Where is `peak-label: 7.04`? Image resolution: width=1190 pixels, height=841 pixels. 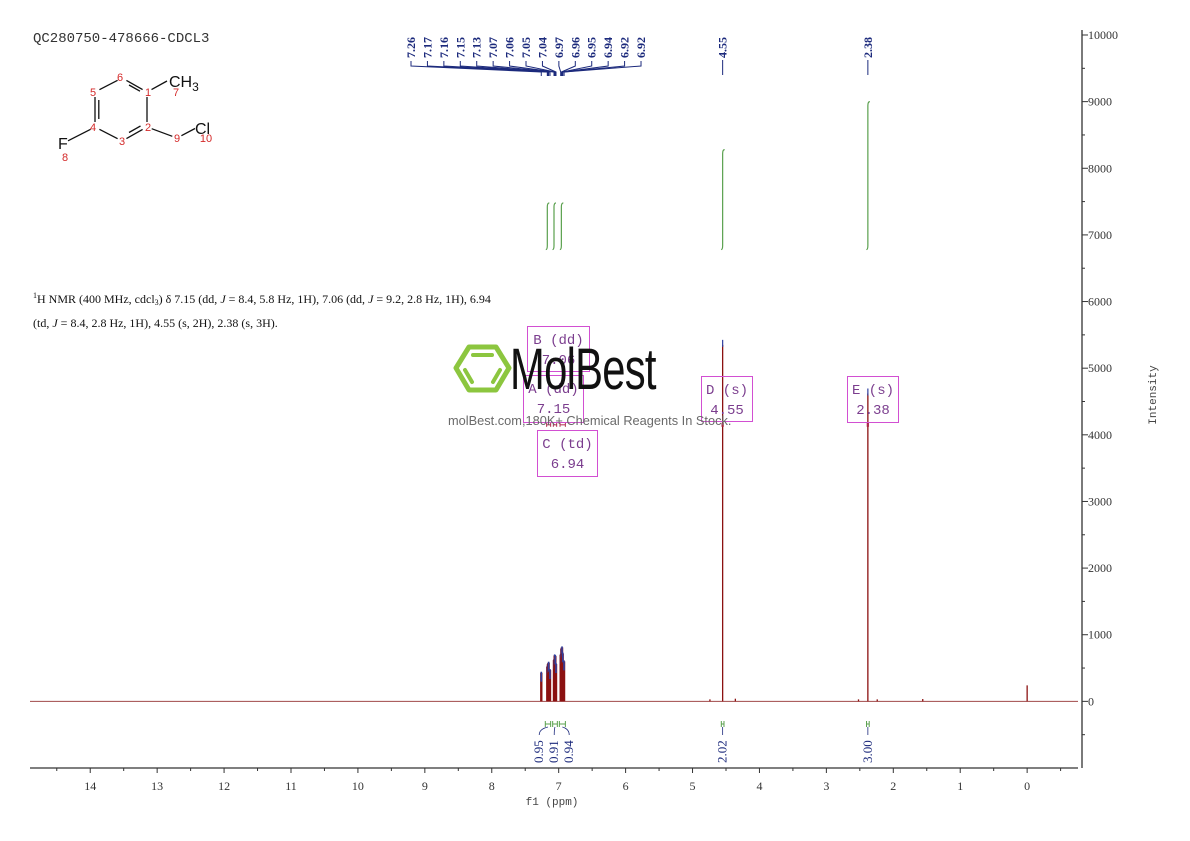 peak-label: 7.04 is located at coordinates (542, 47).